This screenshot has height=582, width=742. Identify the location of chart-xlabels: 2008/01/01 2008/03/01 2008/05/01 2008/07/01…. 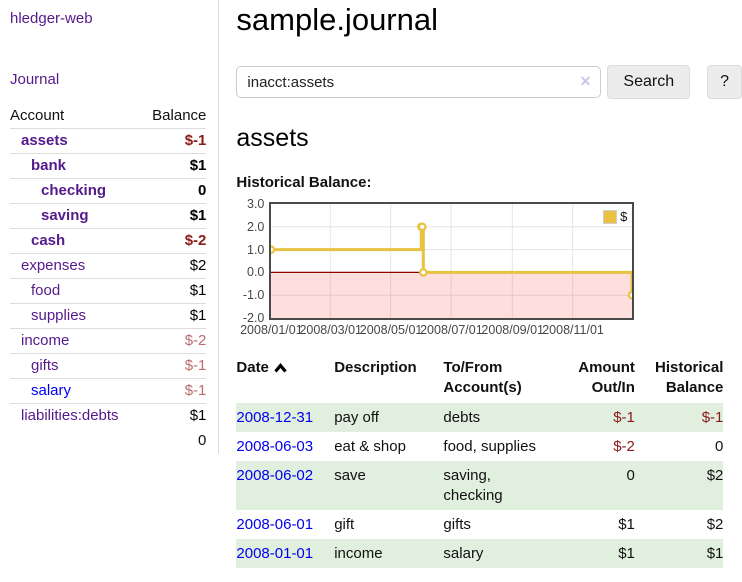
(435, 329).